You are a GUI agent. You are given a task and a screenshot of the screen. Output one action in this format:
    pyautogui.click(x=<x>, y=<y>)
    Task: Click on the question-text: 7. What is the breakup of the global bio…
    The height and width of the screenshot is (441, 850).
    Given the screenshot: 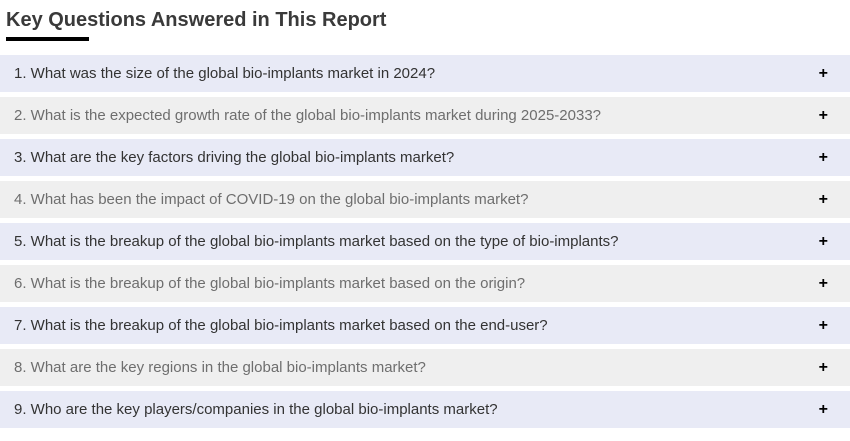 What is the action you would take?
    pyautogui.click(x=281, y=325)
    